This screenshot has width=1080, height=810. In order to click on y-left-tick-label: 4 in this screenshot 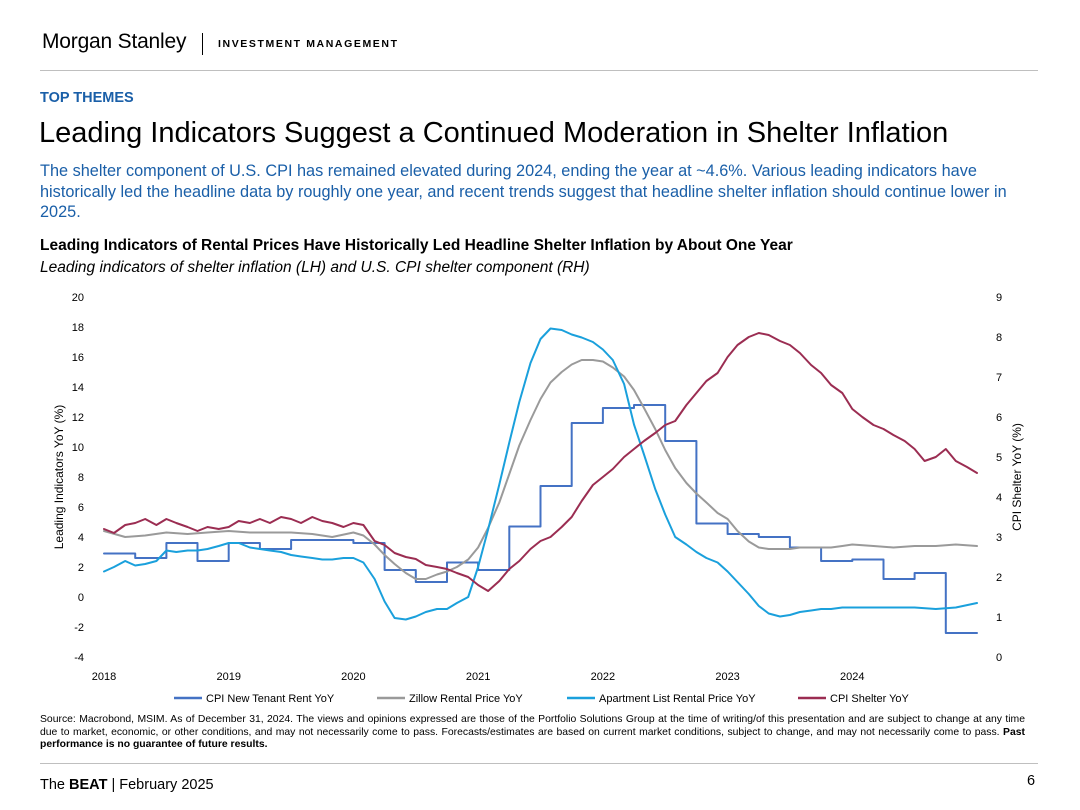, I will do `click(81, 538)`.